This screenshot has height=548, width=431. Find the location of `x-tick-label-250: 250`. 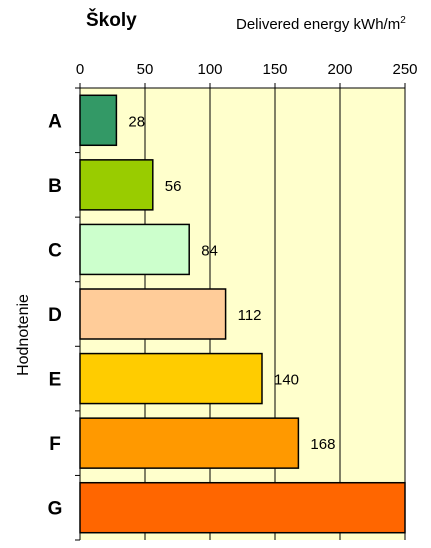

x-tick-label-250: 250 is located at coordinates (404, 69).